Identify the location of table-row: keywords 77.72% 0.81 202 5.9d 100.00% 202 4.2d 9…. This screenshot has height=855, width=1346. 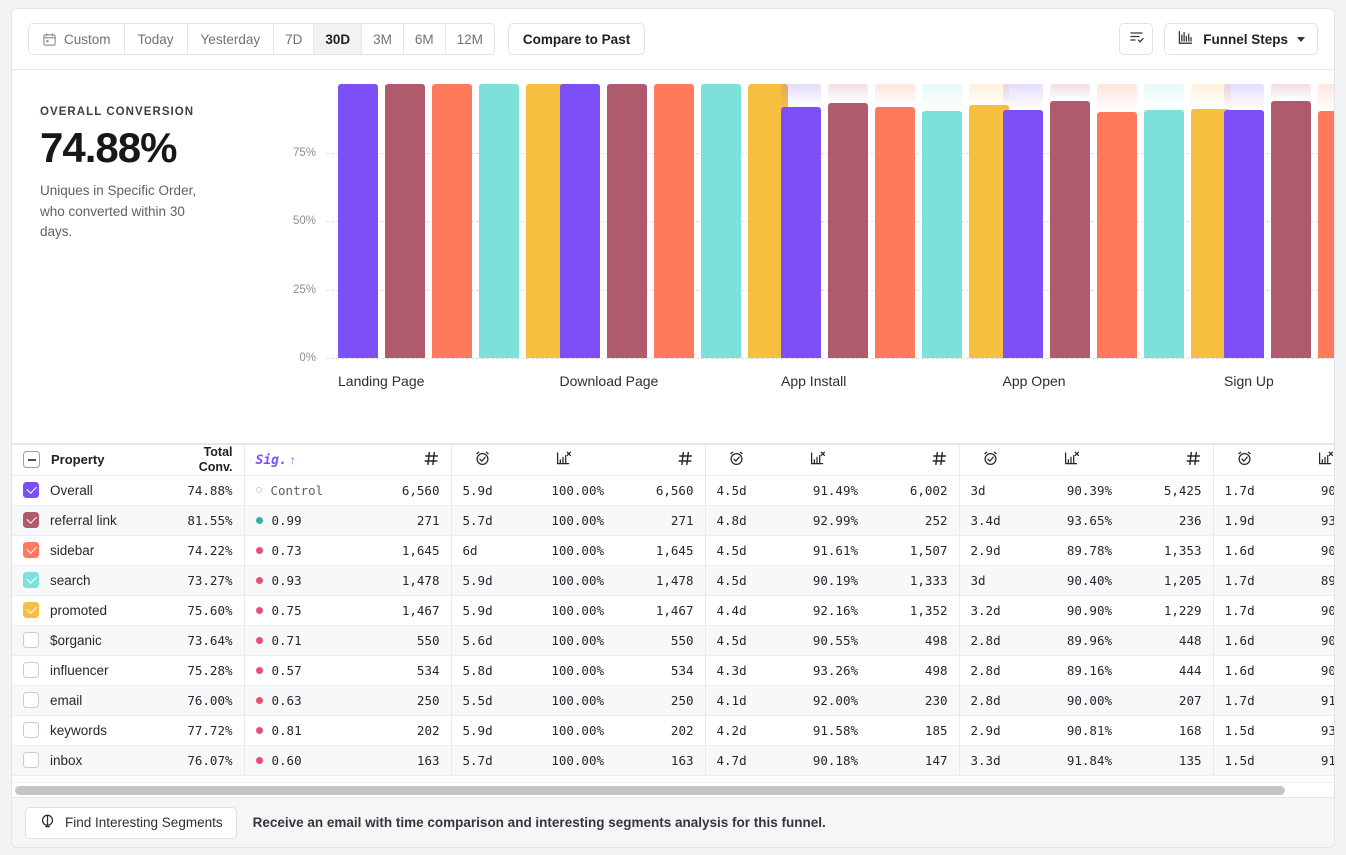
(673, 730).